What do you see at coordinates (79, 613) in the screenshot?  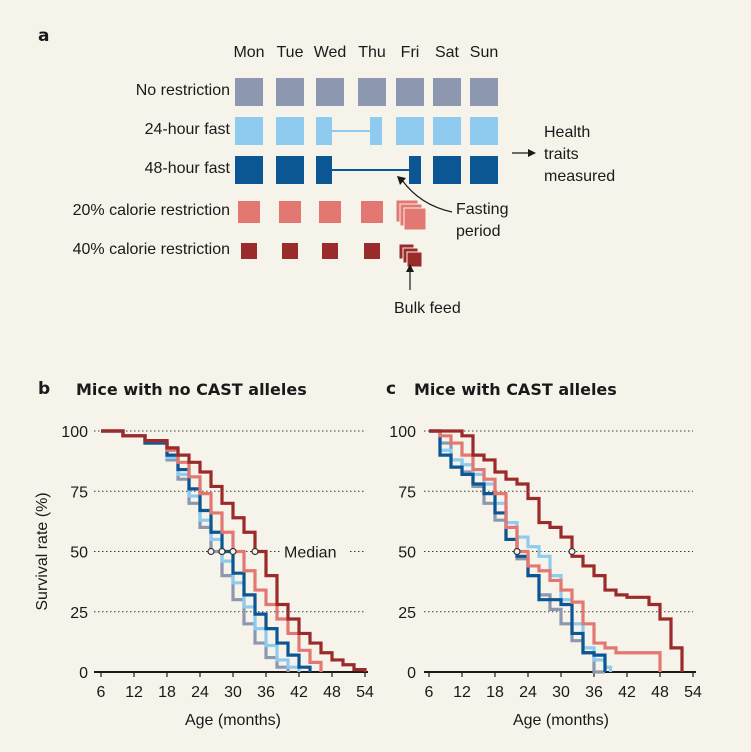 I see `y-tick-label-25: 25` at bounding box center [79, 613].